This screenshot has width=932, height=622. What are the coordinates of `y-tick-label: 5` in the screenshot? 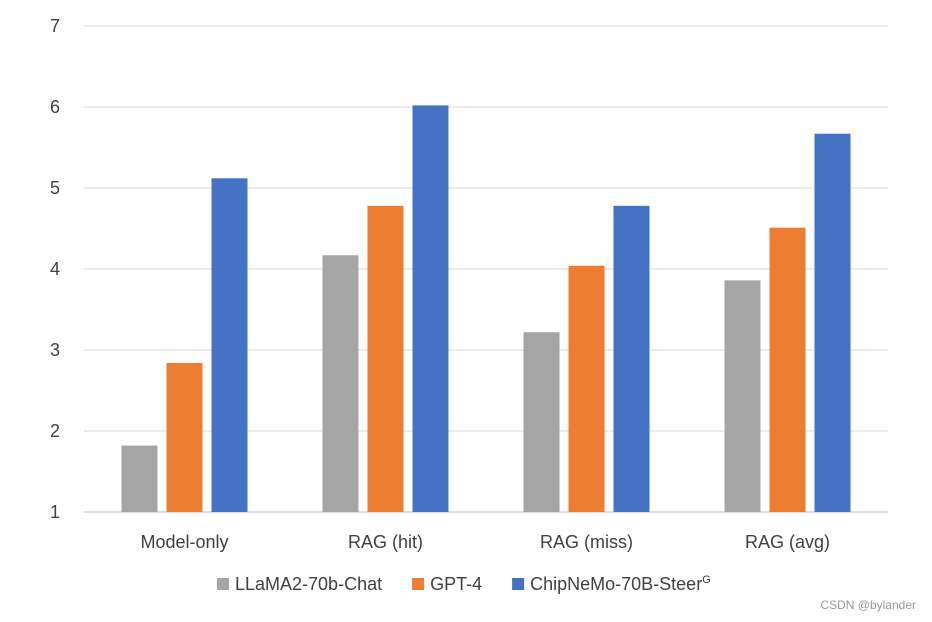 It's located at (55, 188).